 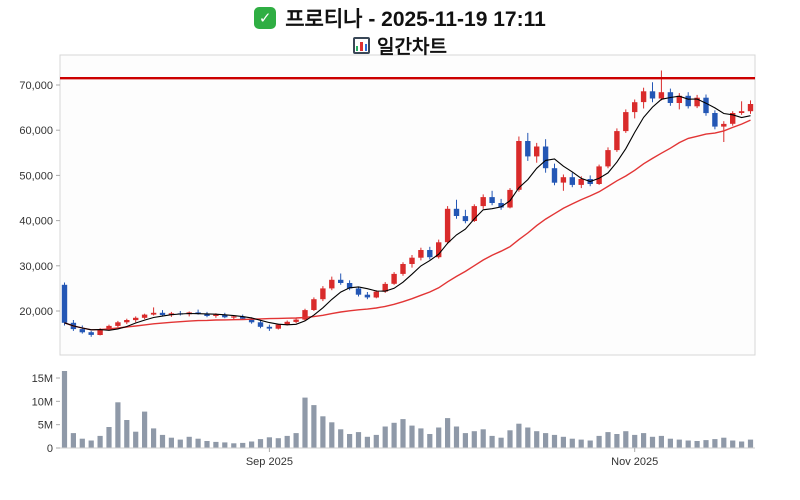 What do you see at coordinates (634, 462) in the screenshot?
I see `date-axis-label: Nov 2025` at bounding box center [634, 462].